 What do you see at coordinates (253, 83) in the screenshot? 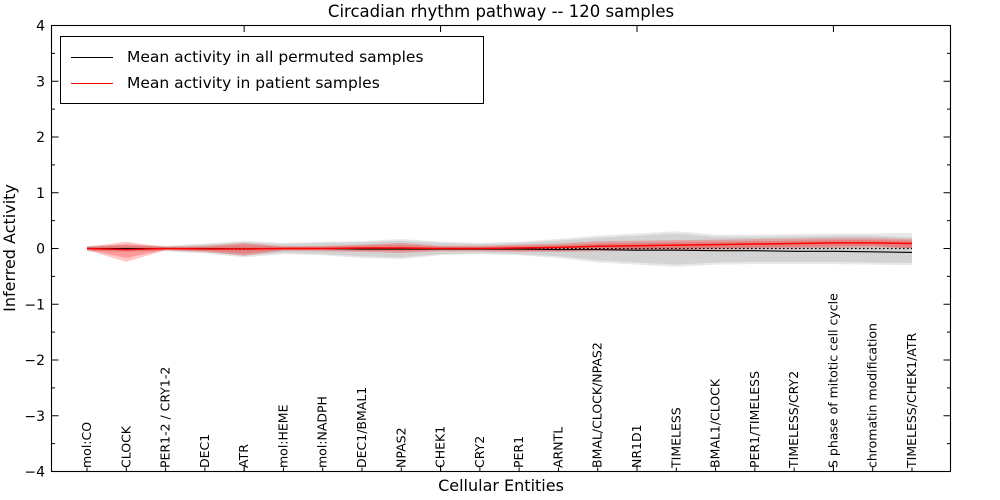
I see `legend-label-patient: Mean activity in patient samples` at bounding box center [253, 83].